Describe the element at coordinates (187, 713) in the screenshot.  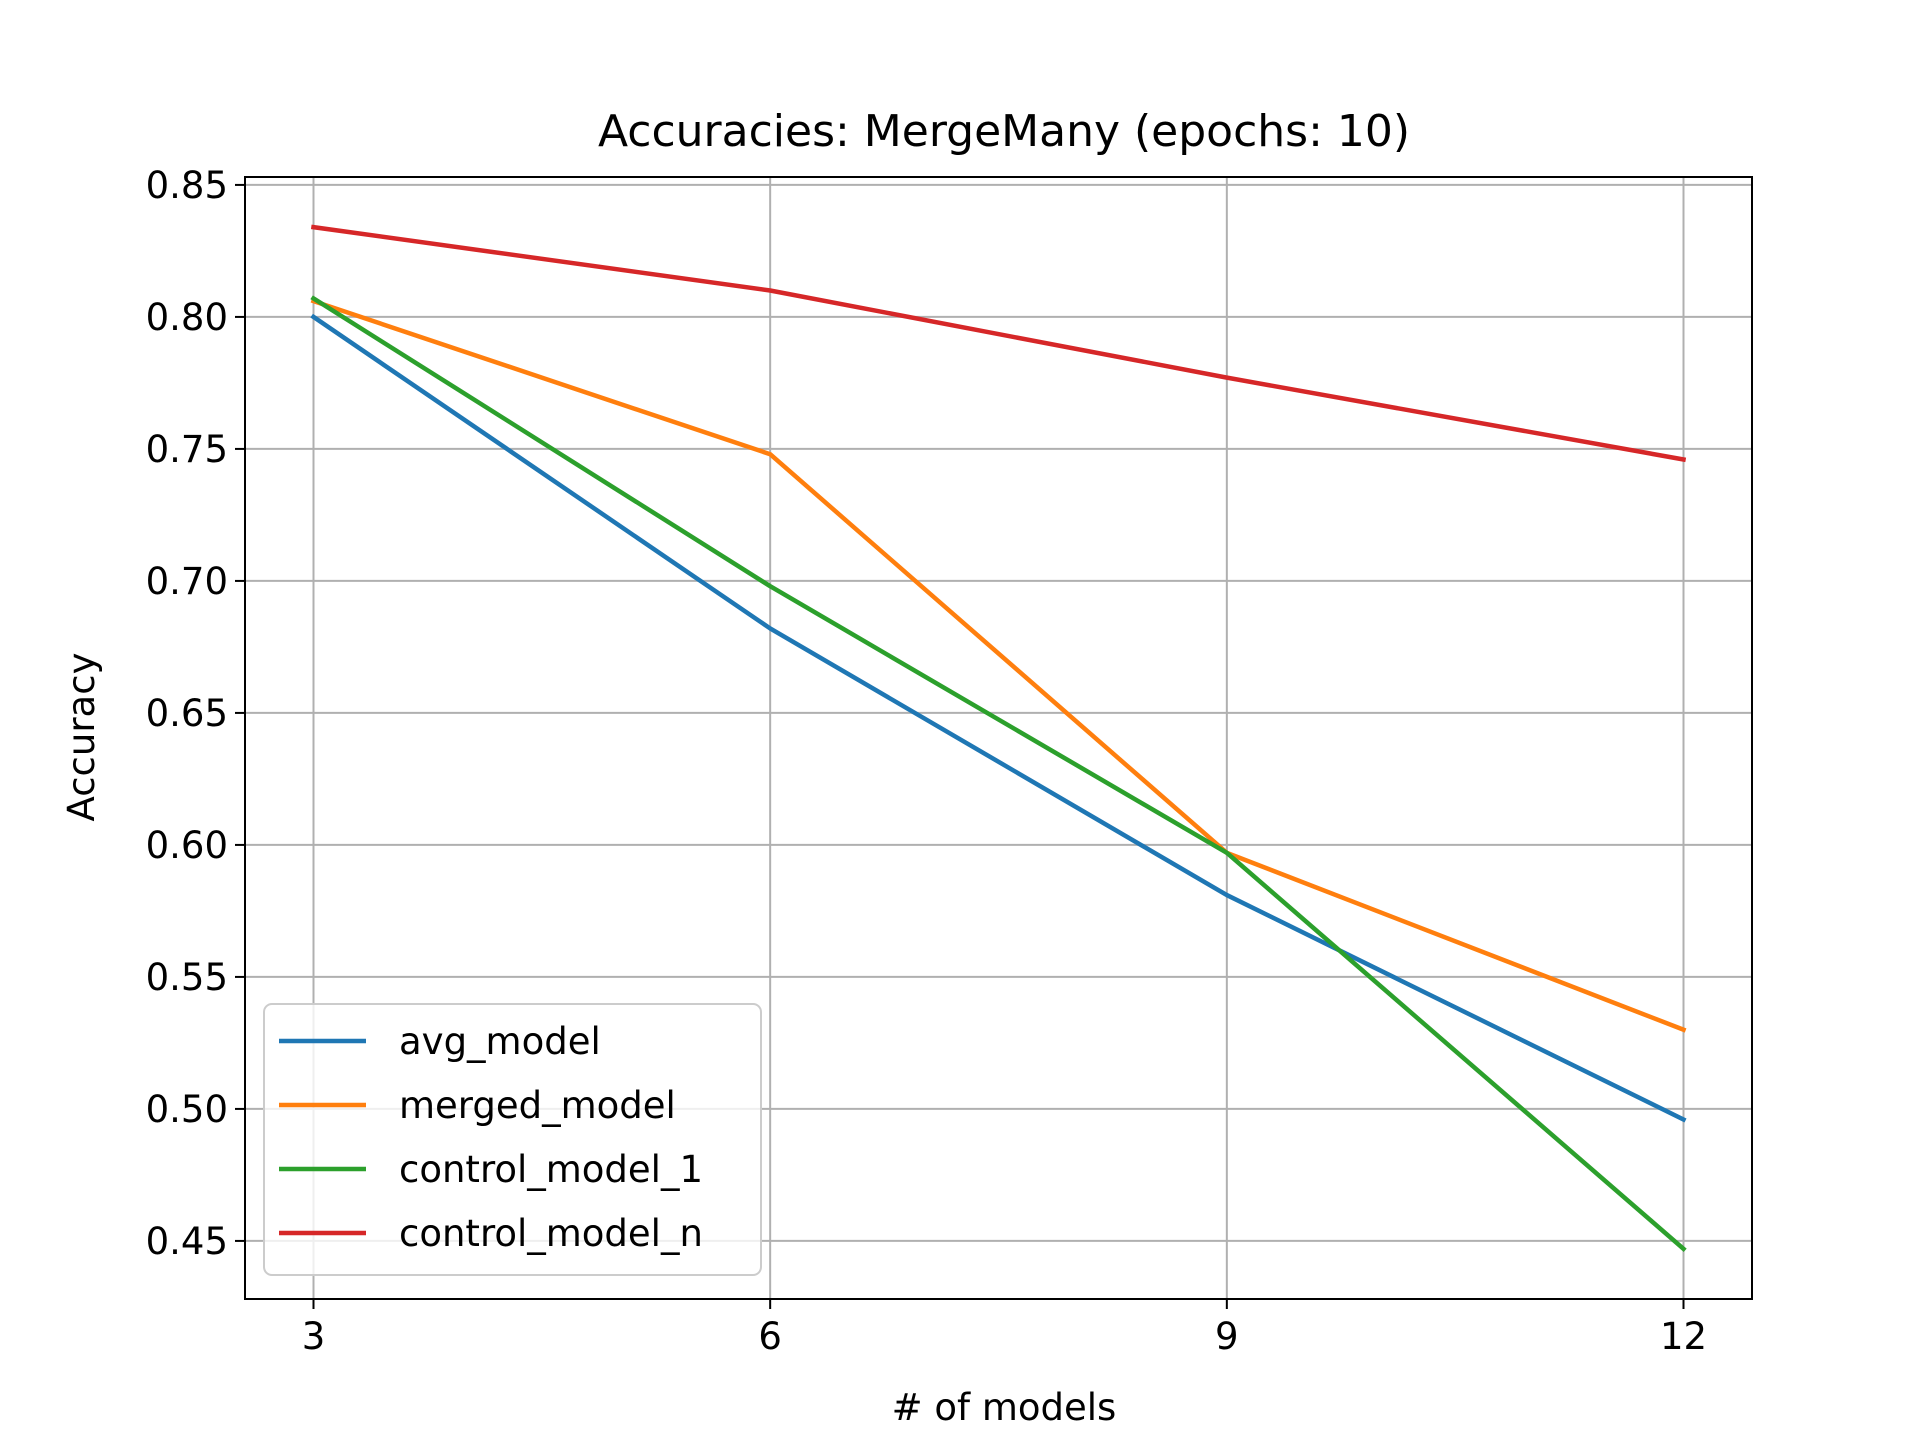
I see `y-tick-label: 0.65` at that location.